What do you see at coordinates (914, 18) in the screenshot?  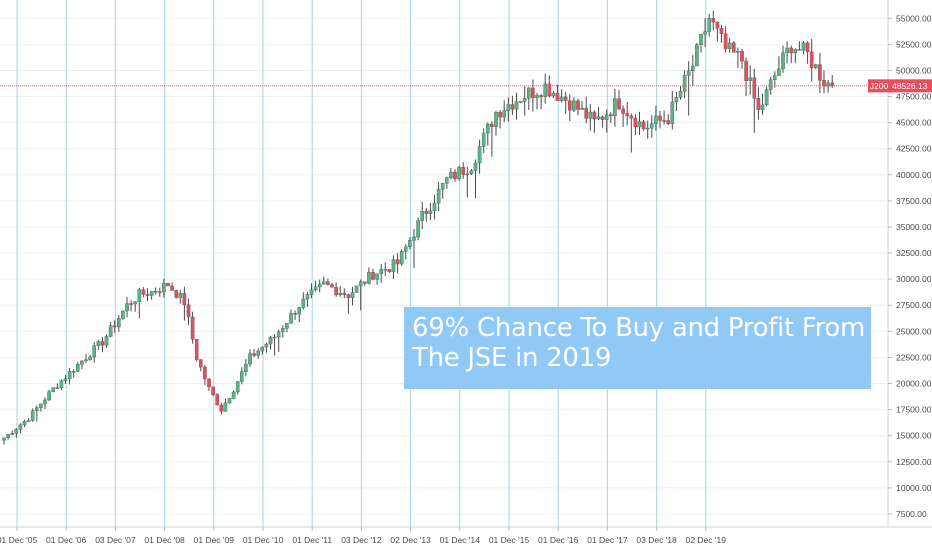 I see `y-tick-label: 55000.00` at bounding box center [914, 18].